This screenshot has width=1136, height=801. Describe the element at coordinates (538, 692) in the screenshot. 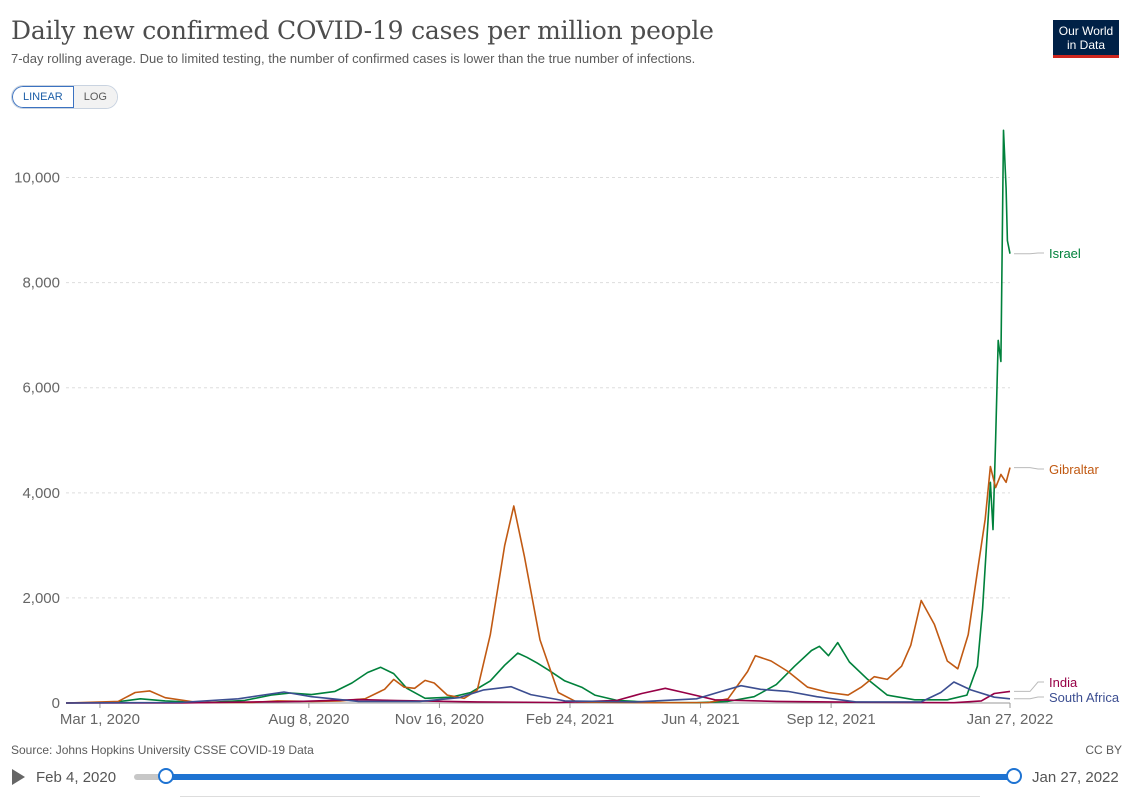

I see `series-line-south-africa` at that location.